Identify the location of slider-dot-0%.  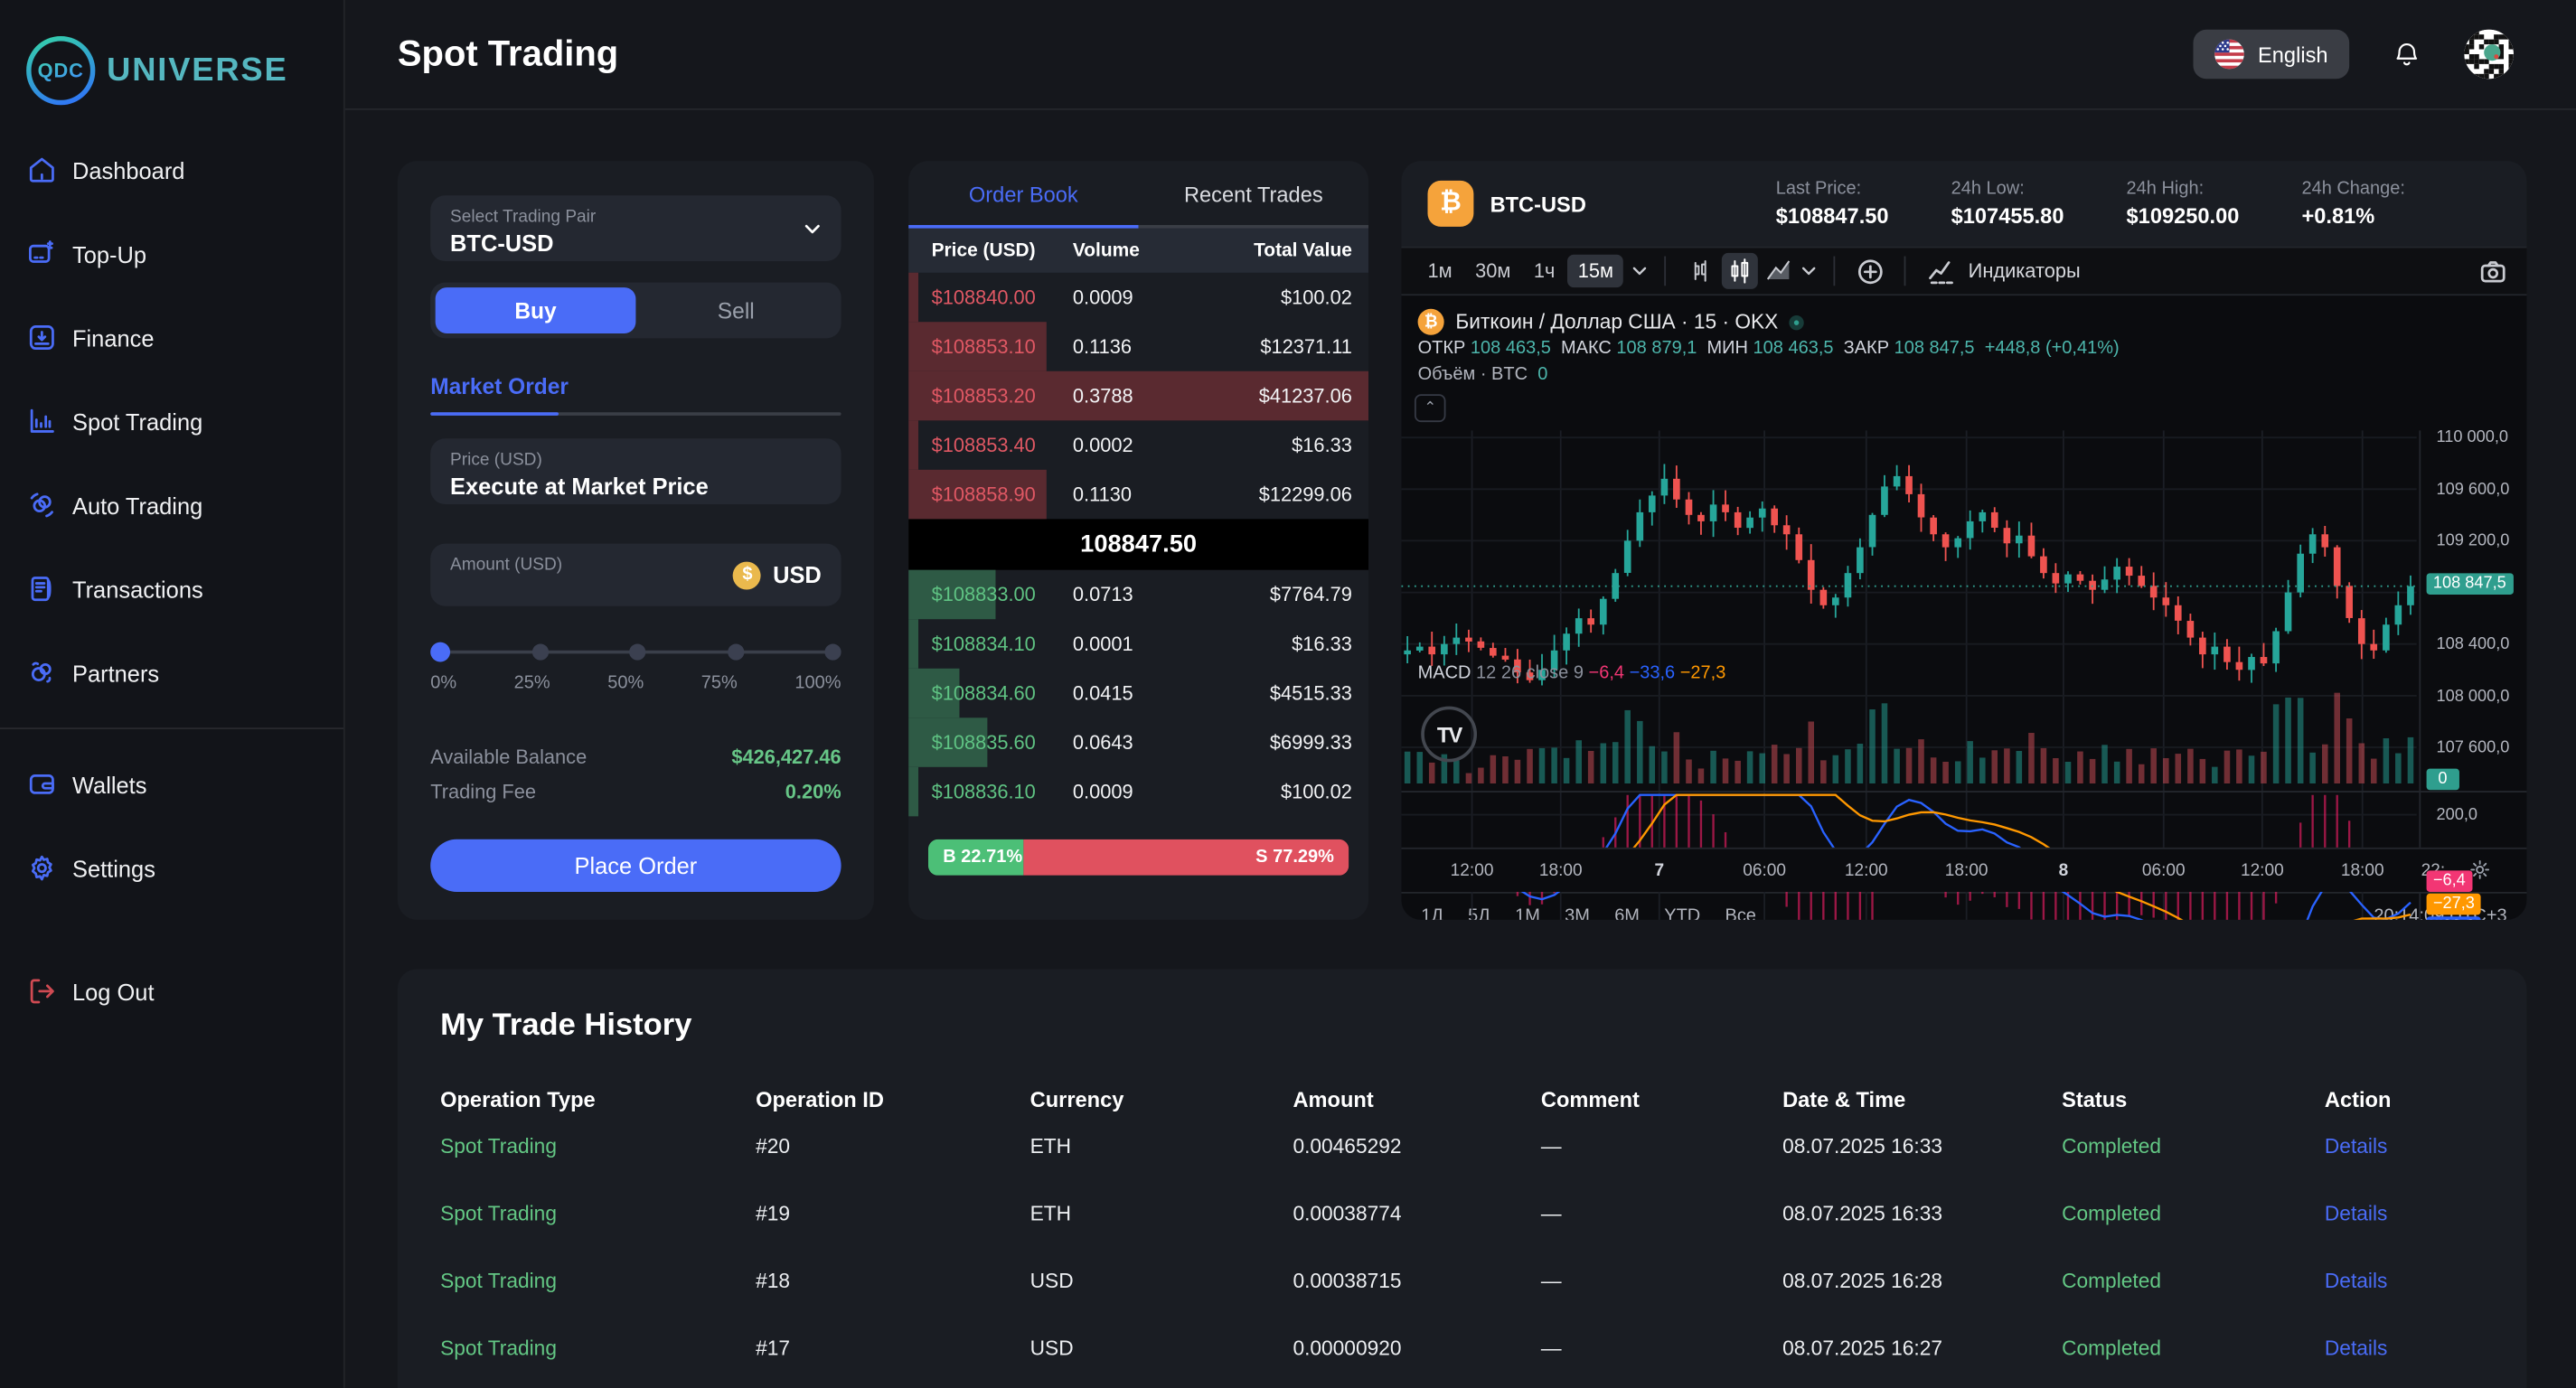
(440, 652).